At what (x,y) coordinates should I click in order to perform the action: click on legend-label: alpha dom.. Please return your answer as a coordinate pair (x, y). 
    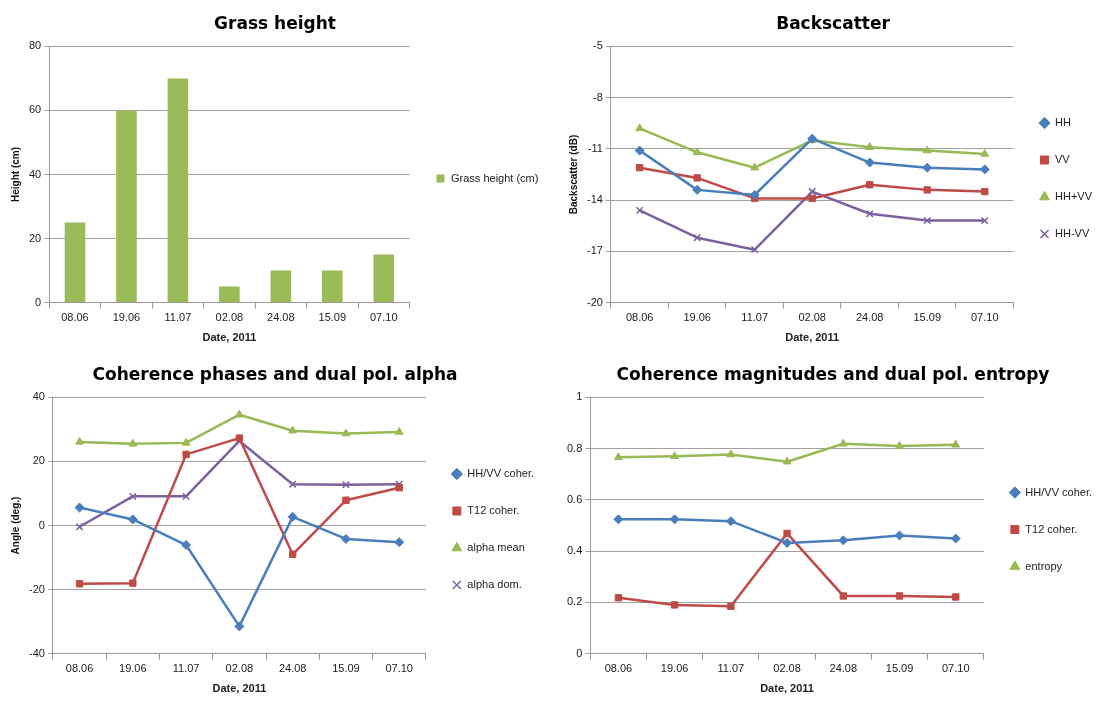
    Looking at the image, I should click on (494, 584).